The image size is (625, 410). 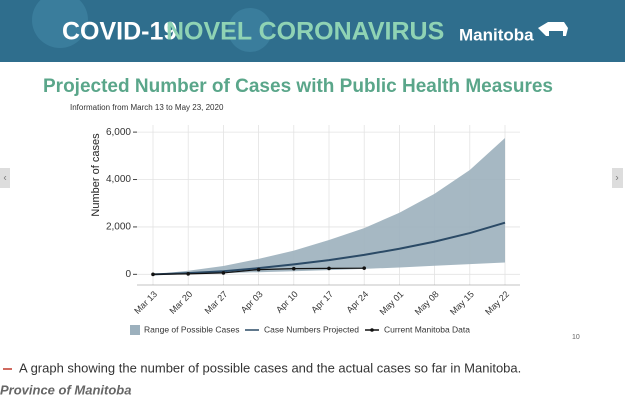 What do you see at coordinates (118, 179) in the screenshot?
I see `y-tick-label: 4,000` at bounding box center [118, 179].